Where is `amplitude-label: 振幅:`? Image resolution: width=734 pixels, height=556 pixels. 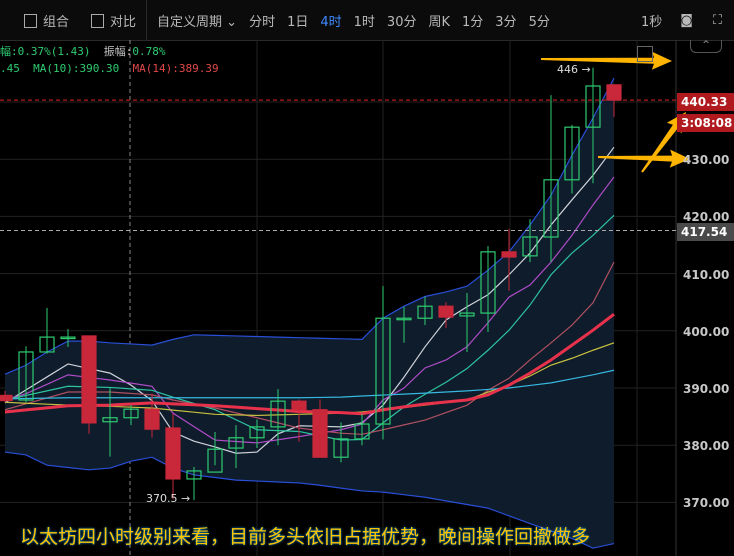 amplitude-label: 振幅: is located at coordinates (118, 51).